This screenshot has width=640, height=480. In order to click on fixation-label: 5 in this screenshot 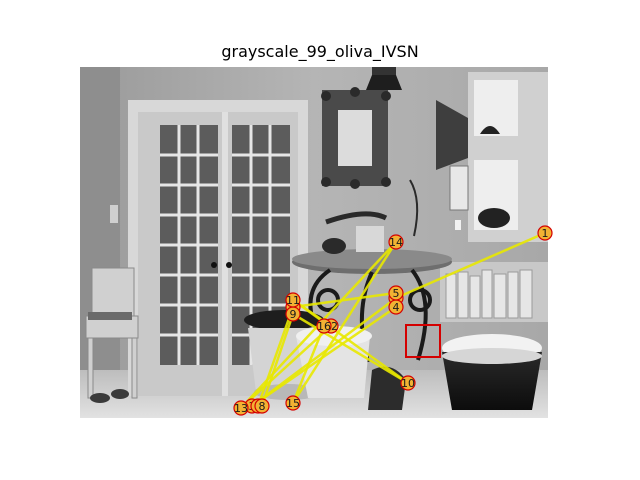, I will do `click(396, 293)`.